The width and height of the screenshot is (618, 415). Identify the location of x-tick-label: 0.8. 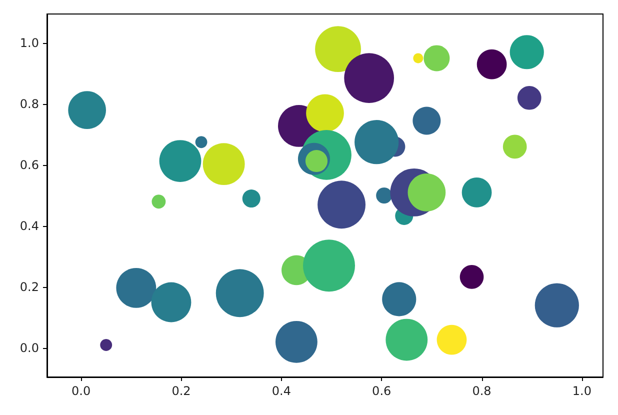
(482, 391).